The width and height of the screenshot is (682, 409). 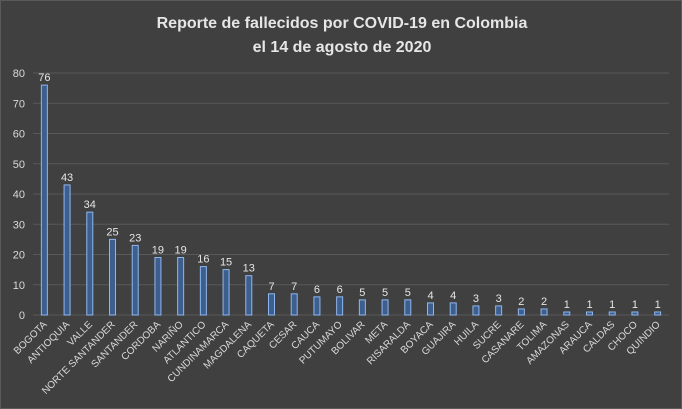 I want to click on data-label: 13, so click(x=249, y=269).